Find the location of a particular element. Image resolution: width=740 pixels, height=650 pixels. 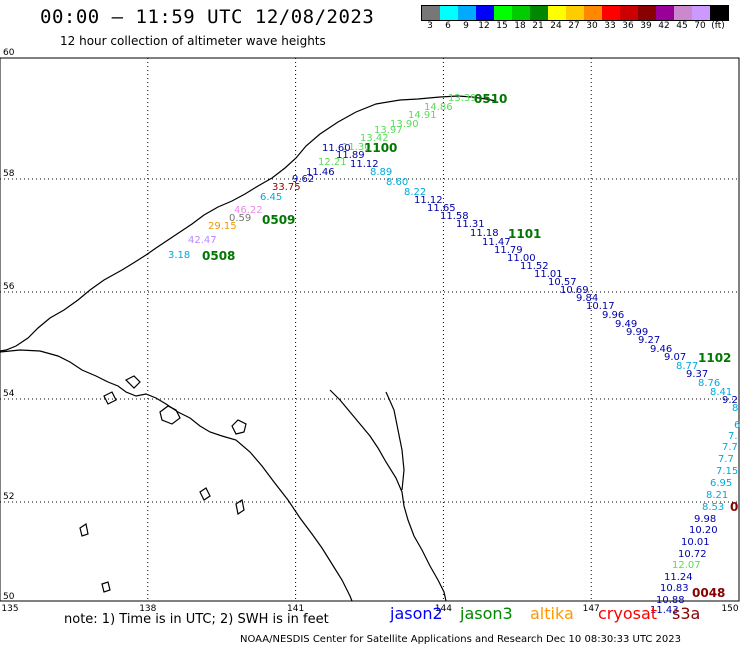

wave-height-label: 11.65 is located at coordinates (441, 208).